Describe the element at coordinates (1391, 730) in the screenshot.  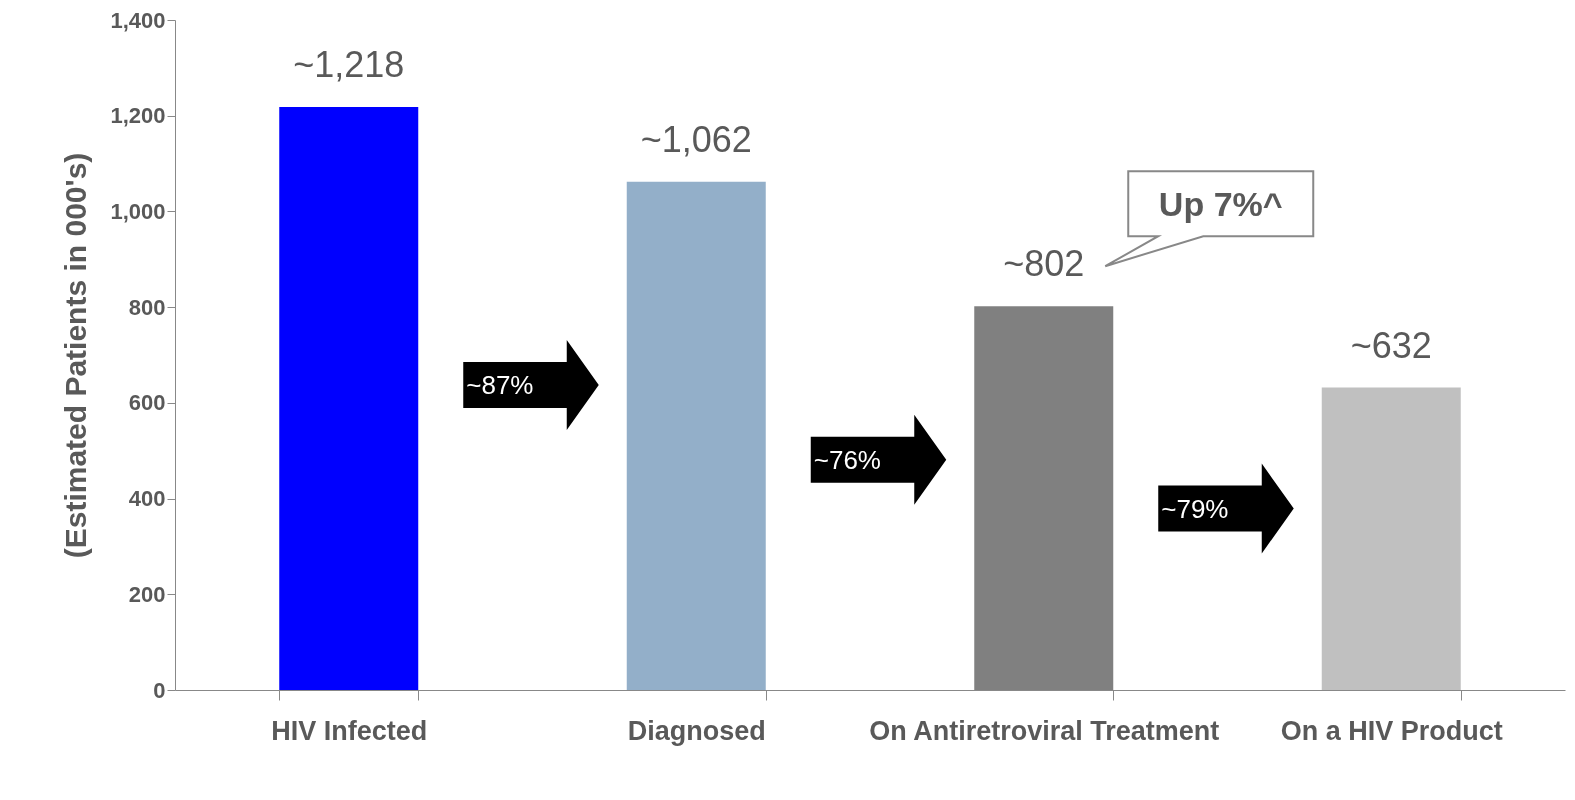
I see `x-tick-label: On a HIV Product` at that location.